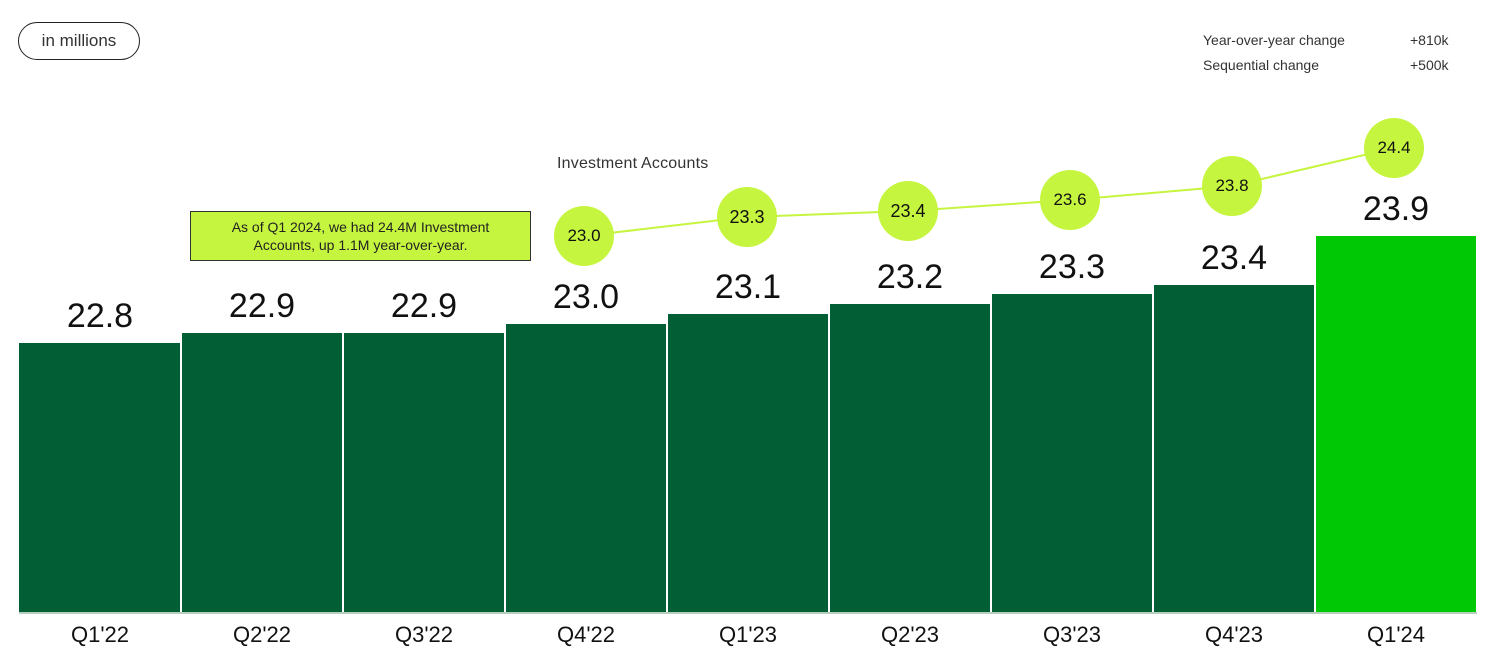 This screenshot has height=665, width=1492. I want to click on bar-value-label: 23.2, so click(910, 277).